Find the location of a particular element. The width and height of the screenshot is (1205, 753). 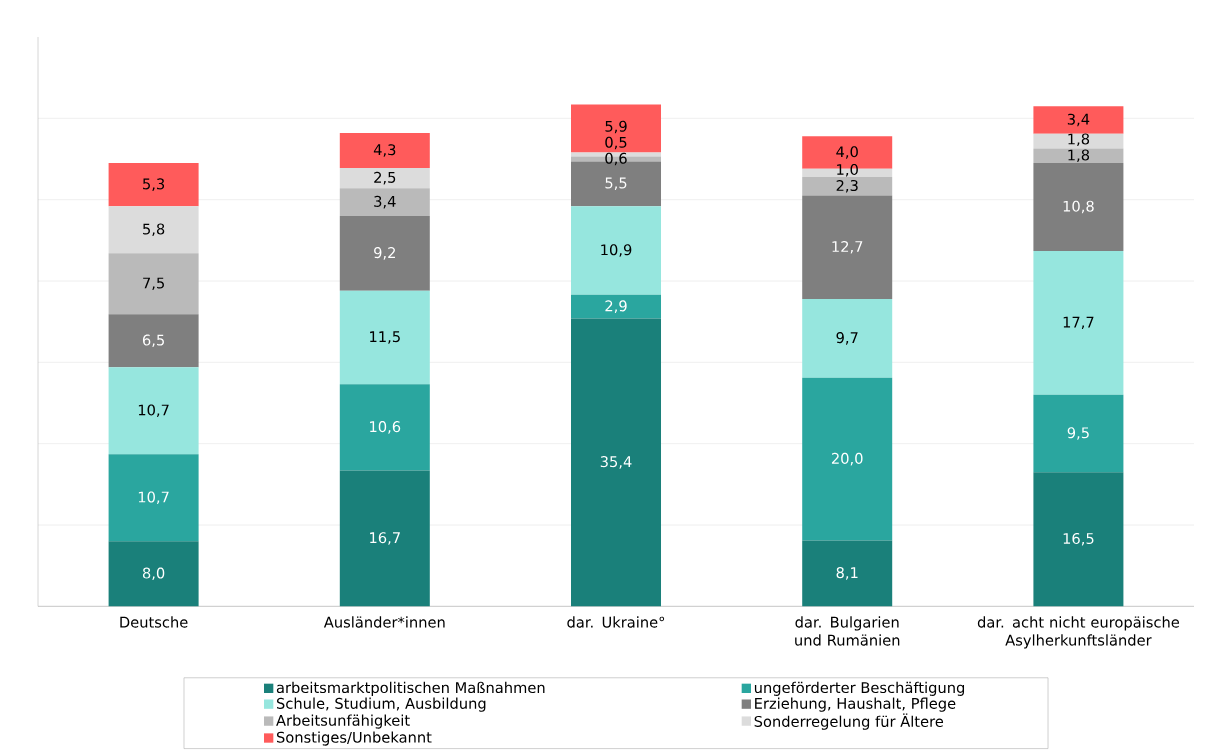

data-label: 4,3 is located at coordinates (384, 150).